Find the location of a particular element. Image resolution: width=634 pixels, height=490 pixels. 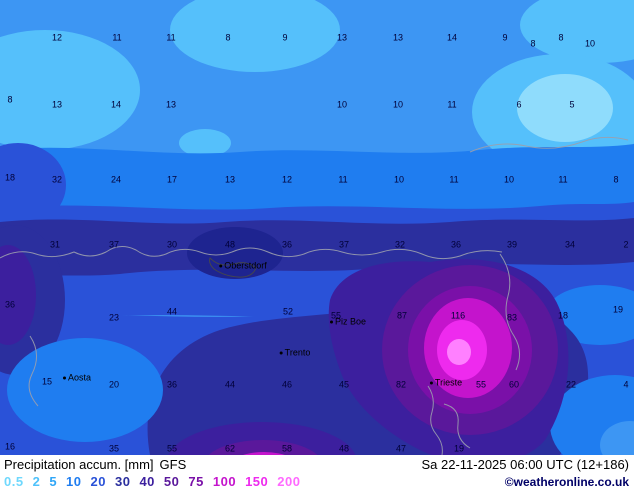

legend-value-0.5: 0.5 is located at coordinates (14, 481).